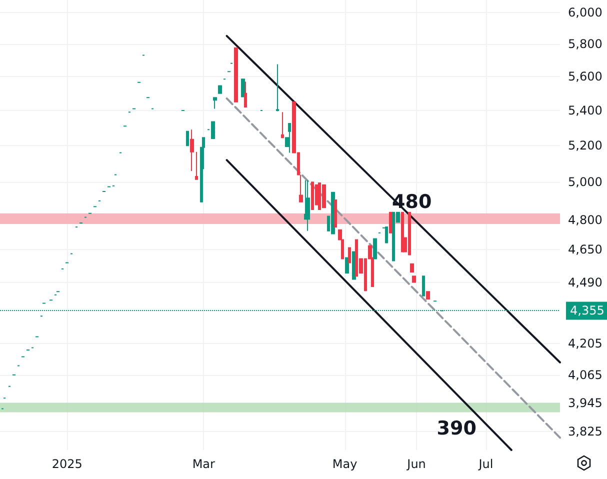 This screenshot has width=607, height=479. I want to click on y-tick-label: 6,000, so click(585, 12).